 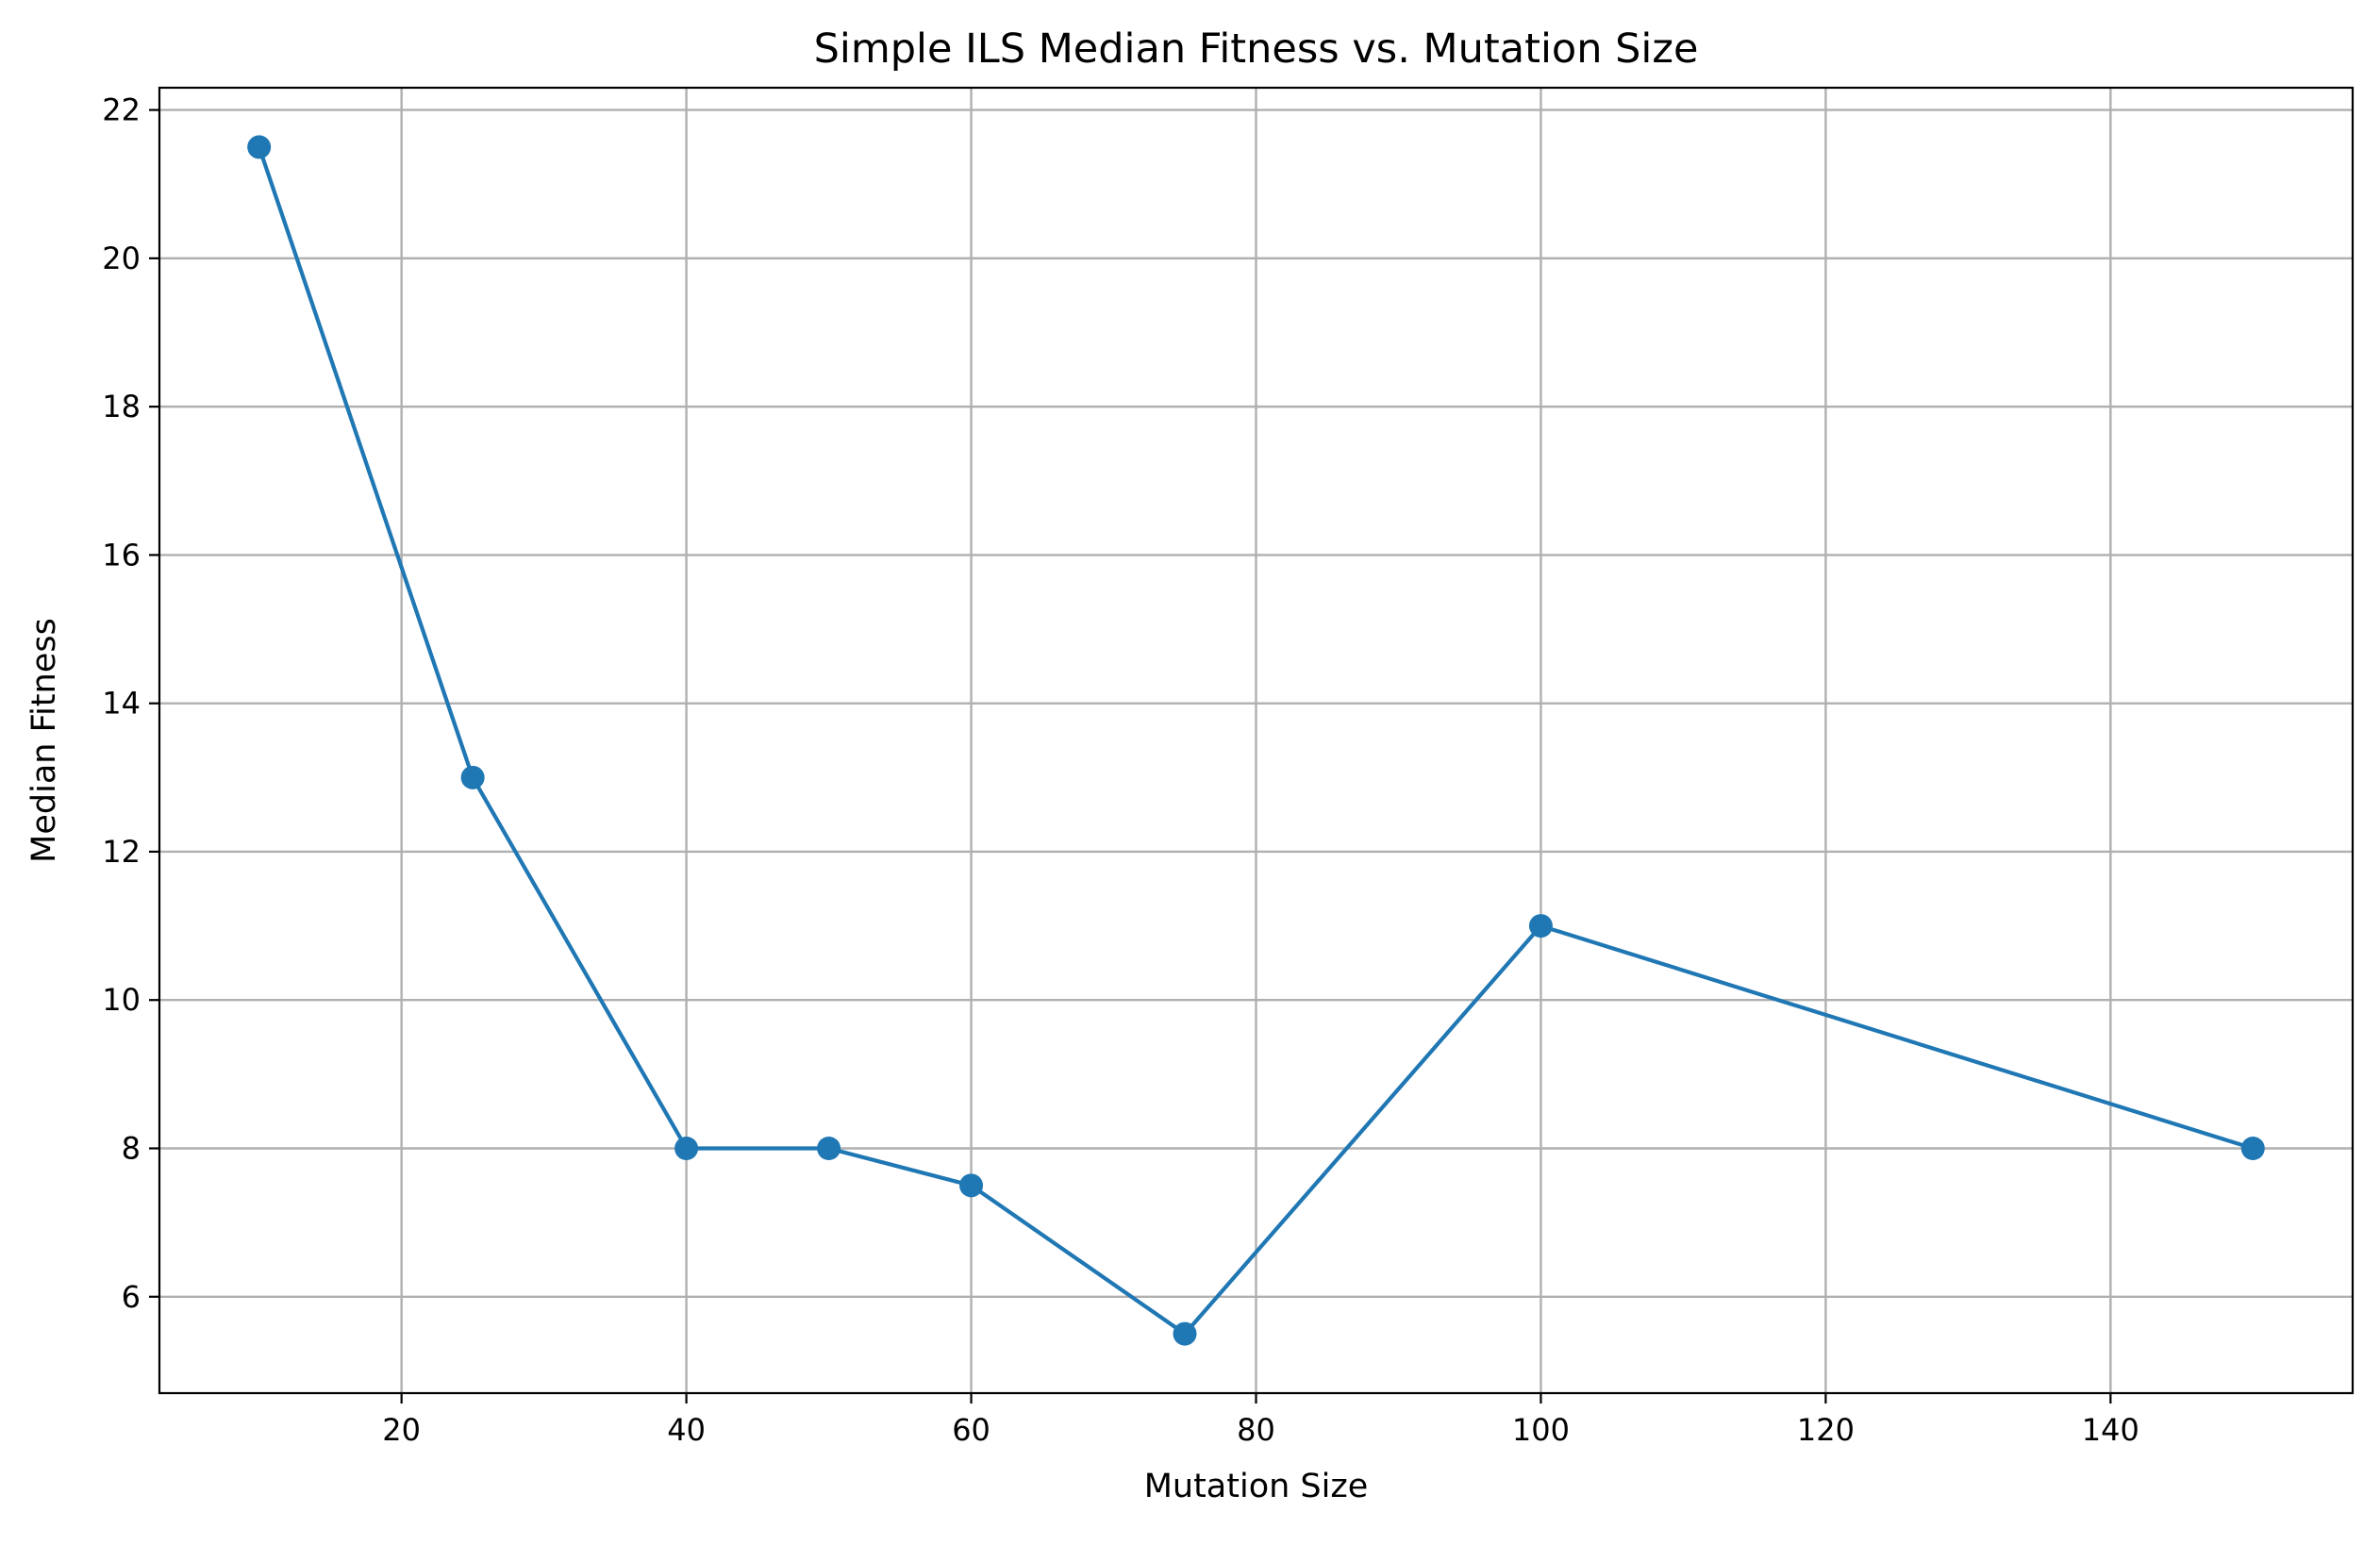 I want to click on y-tick-label: 6, so click(x=131, y=1297).